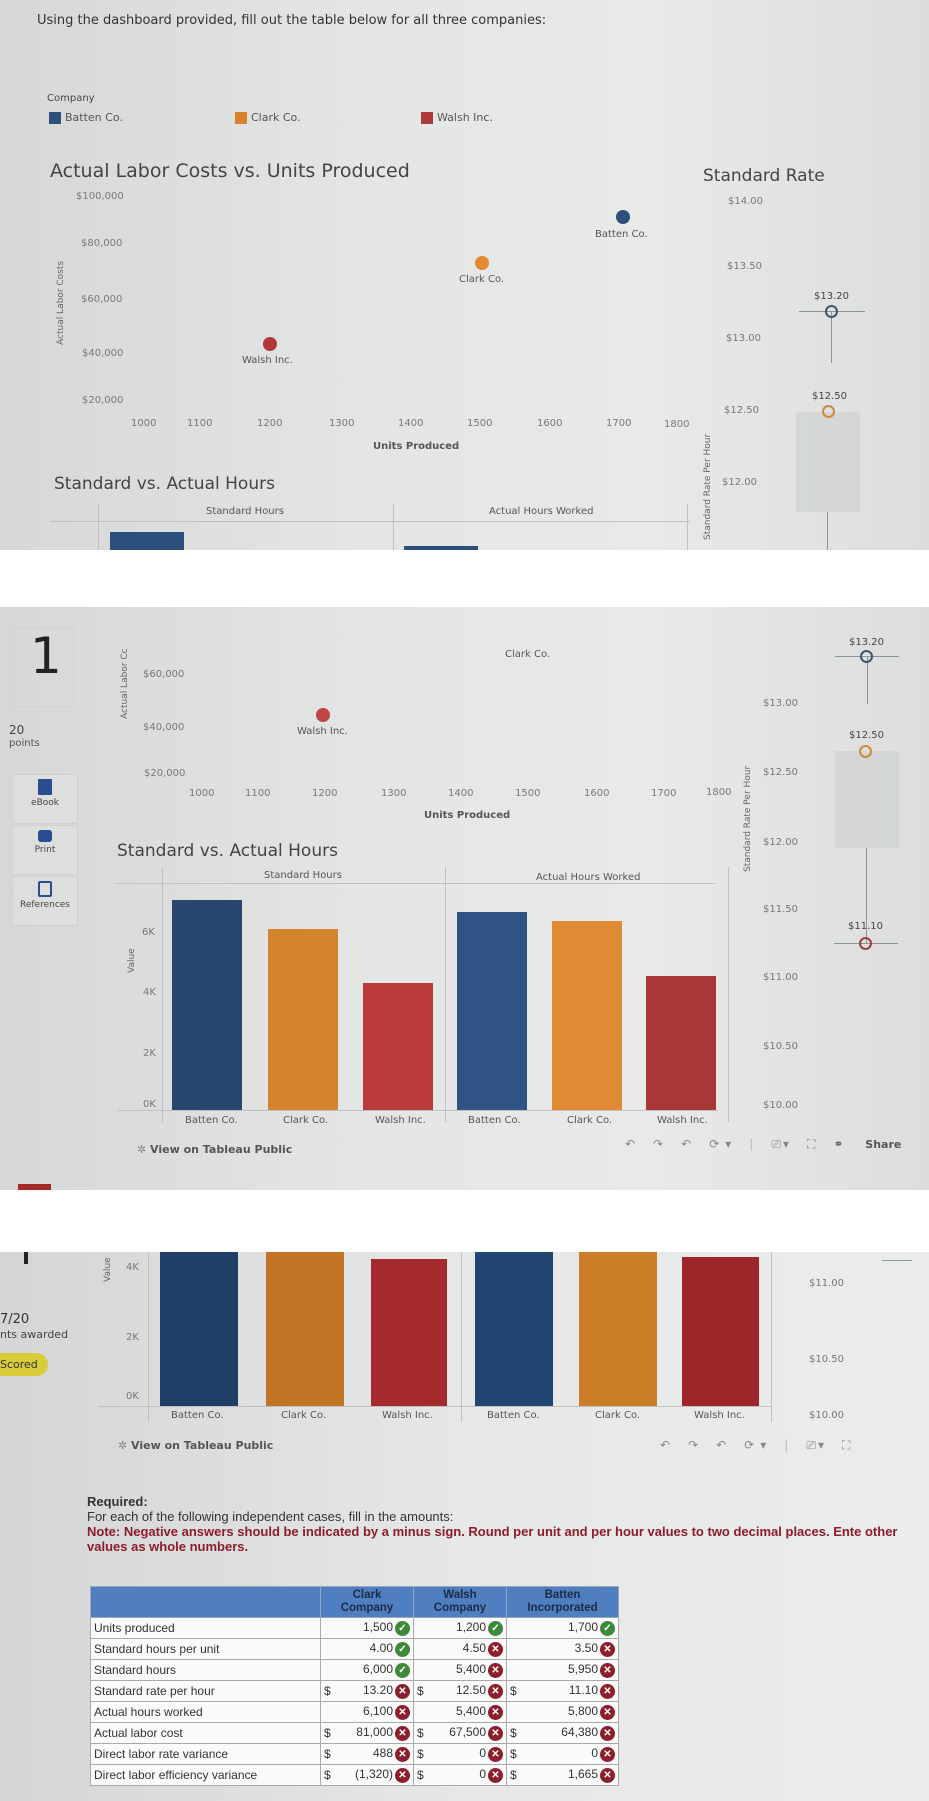 This screenshot has width=929, height=1801. What do you see at coordinates (268, 117) in the screenshot?
I see `legend-item-clark: Clark Co.` at bounding box center [268, 117].